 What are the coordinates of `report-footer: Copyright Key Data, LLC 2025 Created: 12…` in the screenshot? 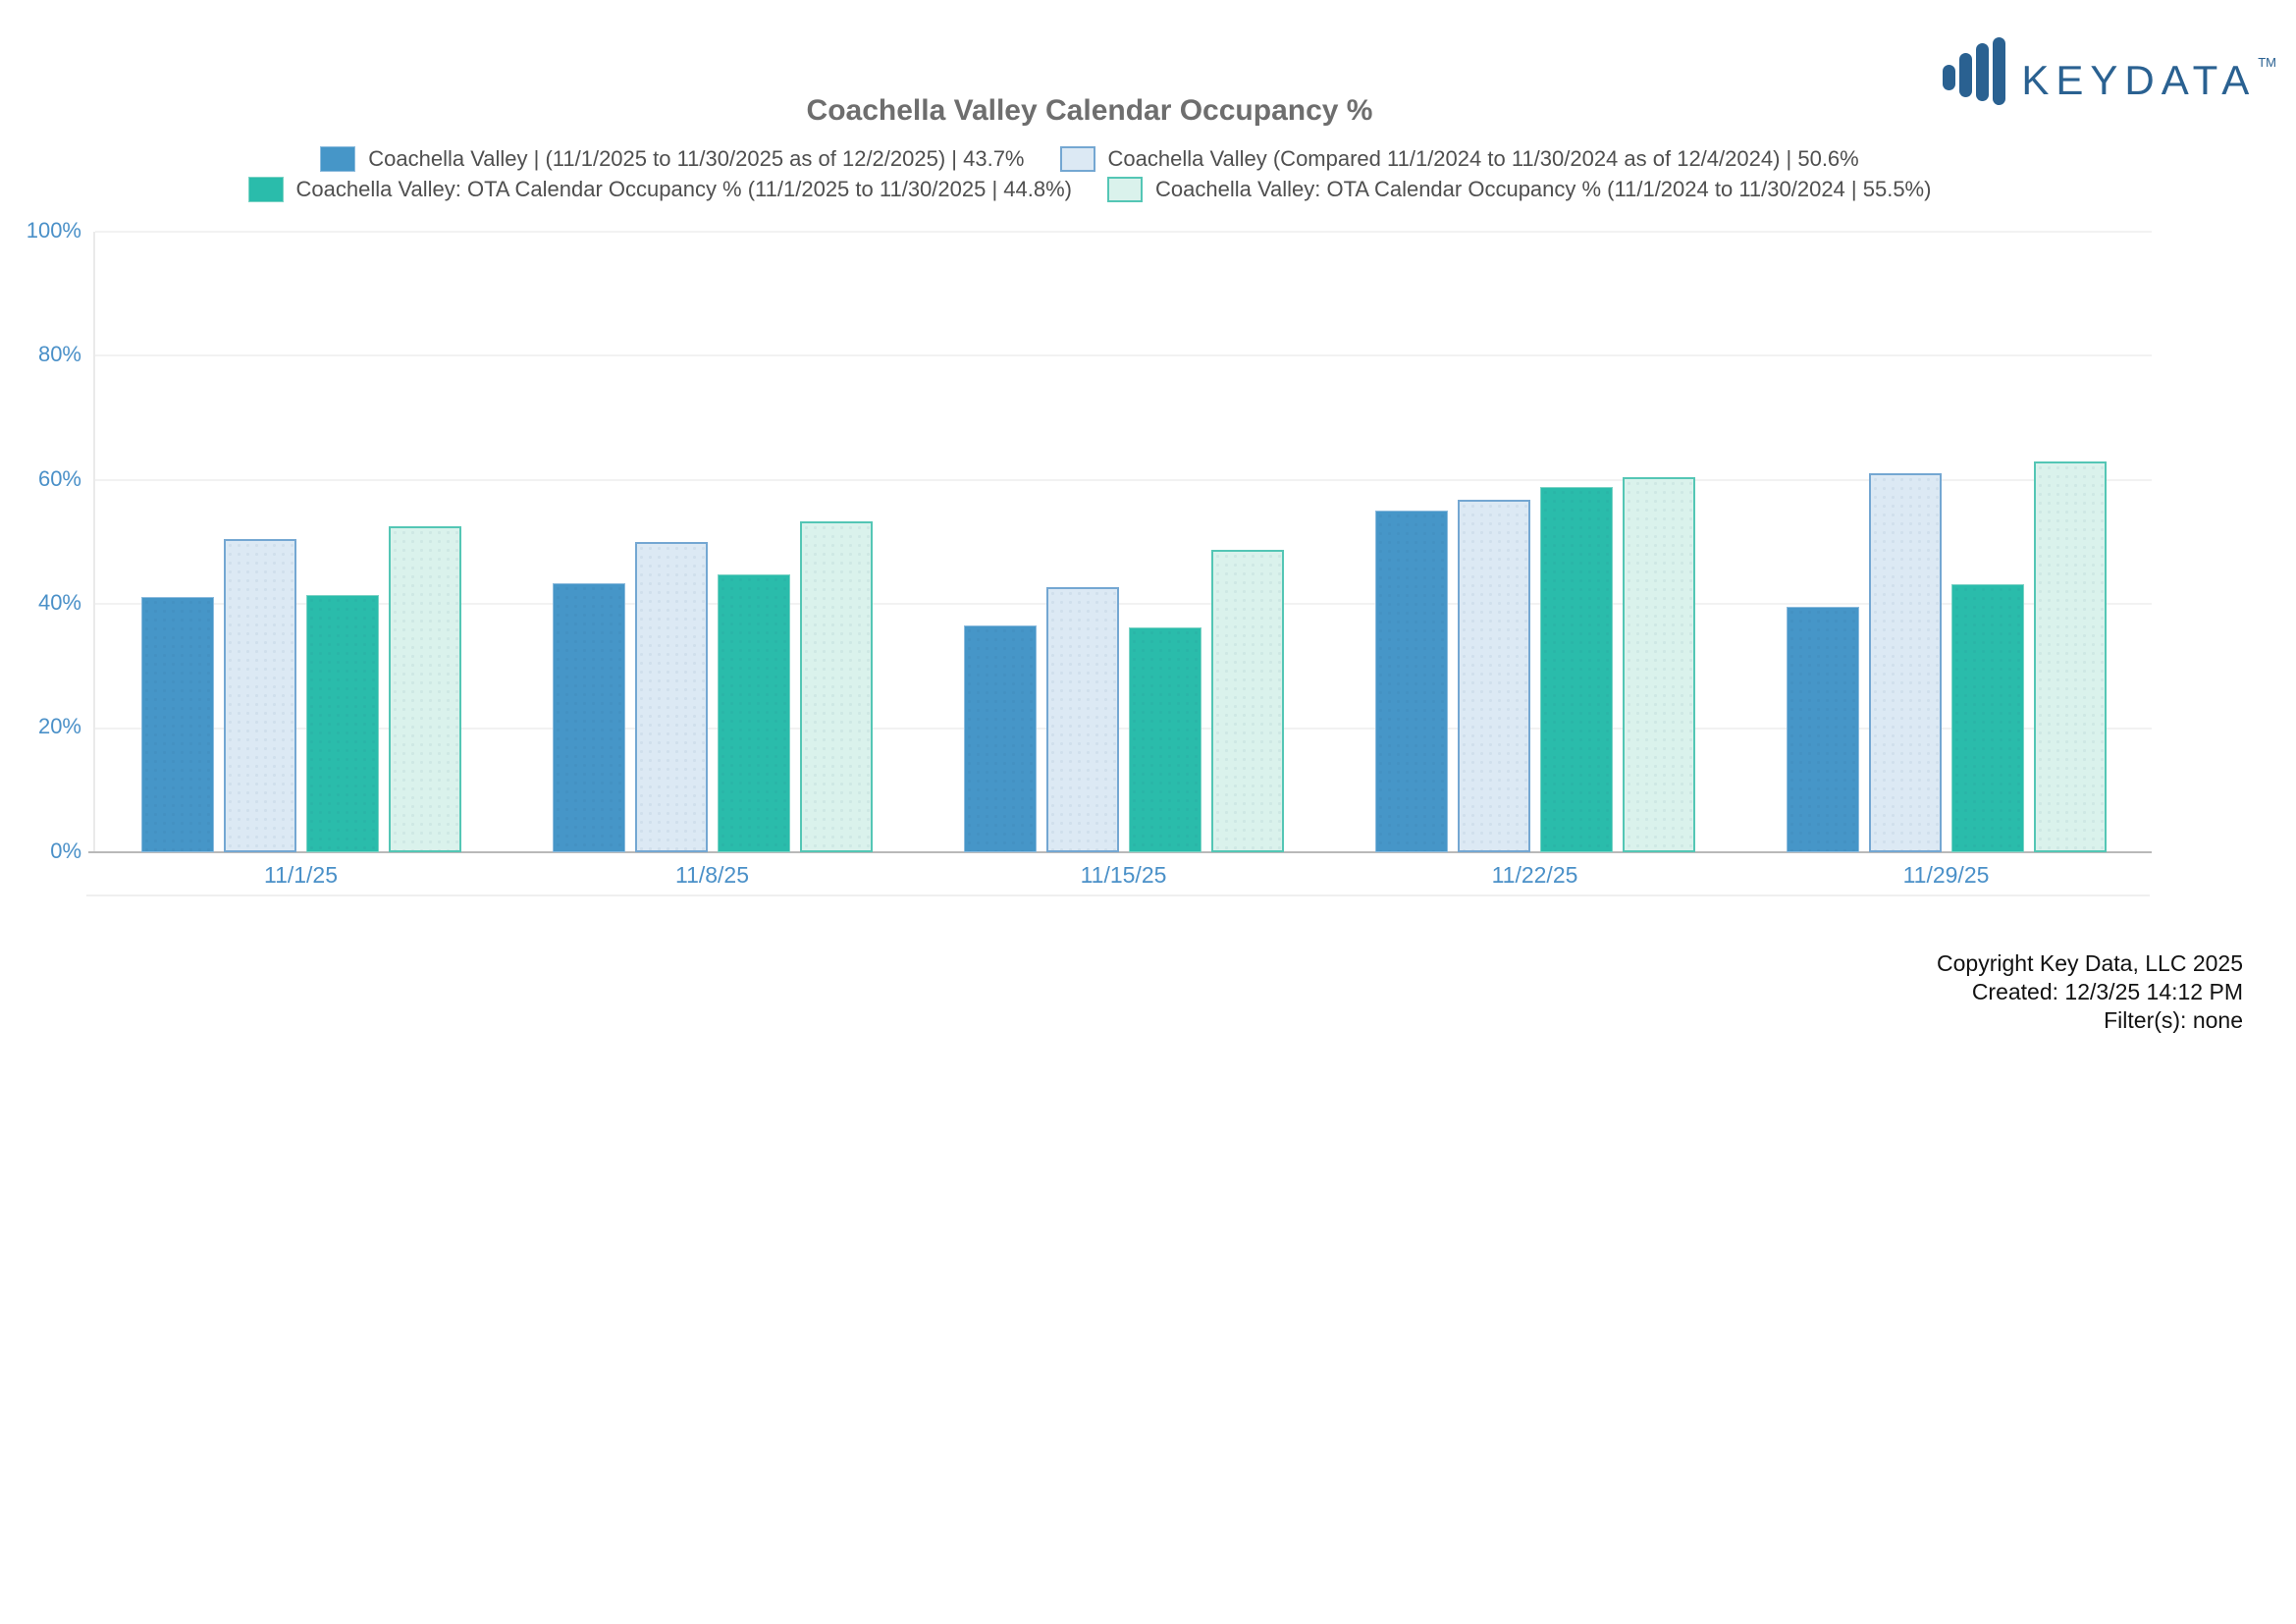 It's located at (2090, 992).